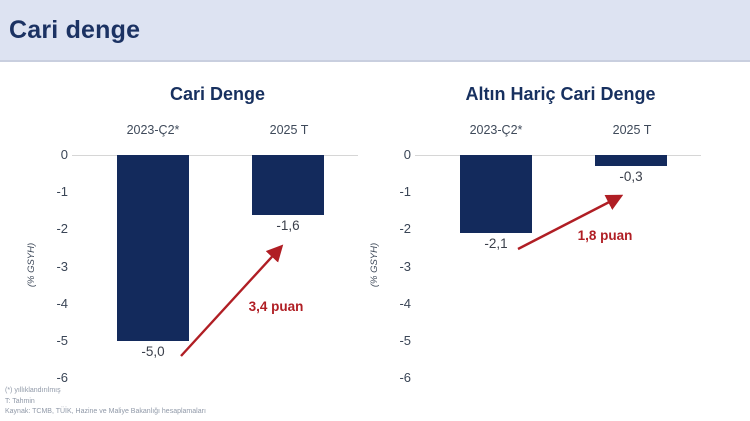  I want to click on chart-title: Cari Denge, so click(217, 94).